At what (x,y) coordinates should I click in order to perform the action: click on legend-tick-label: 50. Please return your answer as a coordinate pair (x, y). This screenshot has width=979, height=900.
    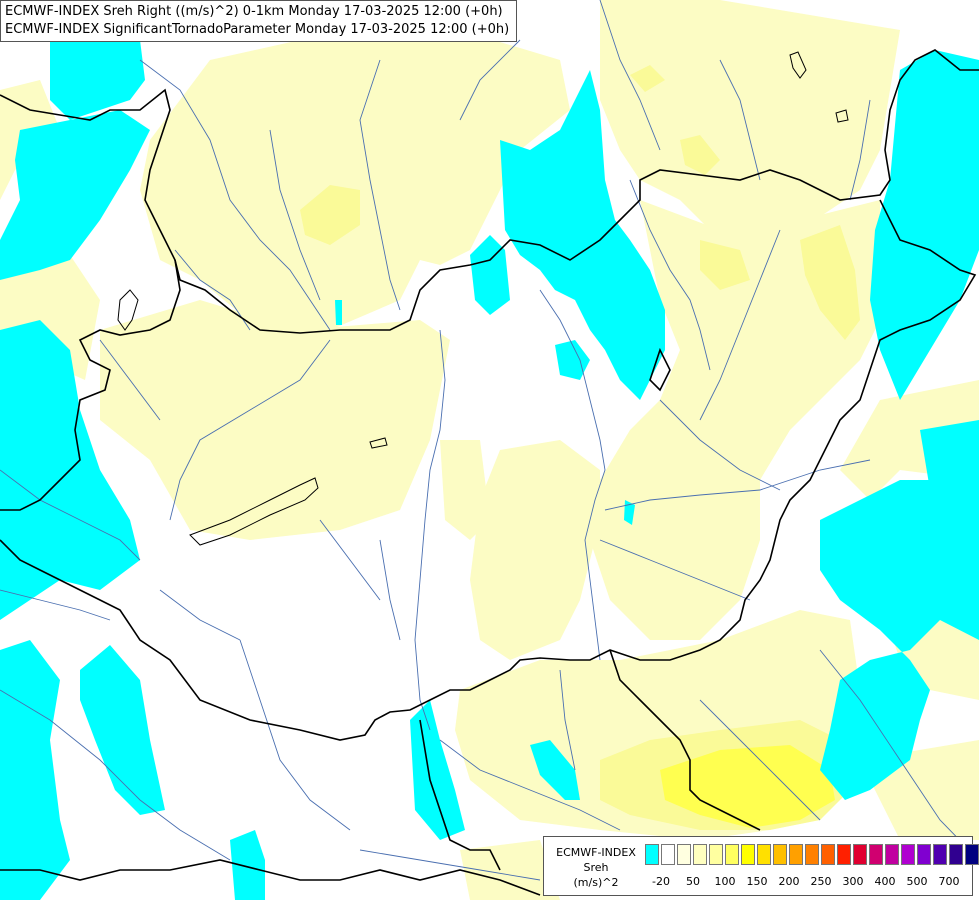
    Looking at the image, I should click on (693, 881).